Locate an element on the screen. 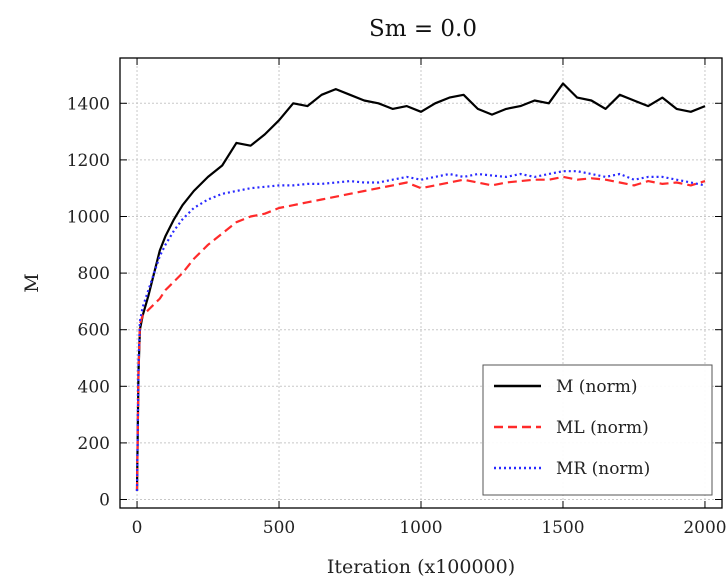  legend: M (norm) ML (norm) MR (norm) is located at coordinates (597, 430).